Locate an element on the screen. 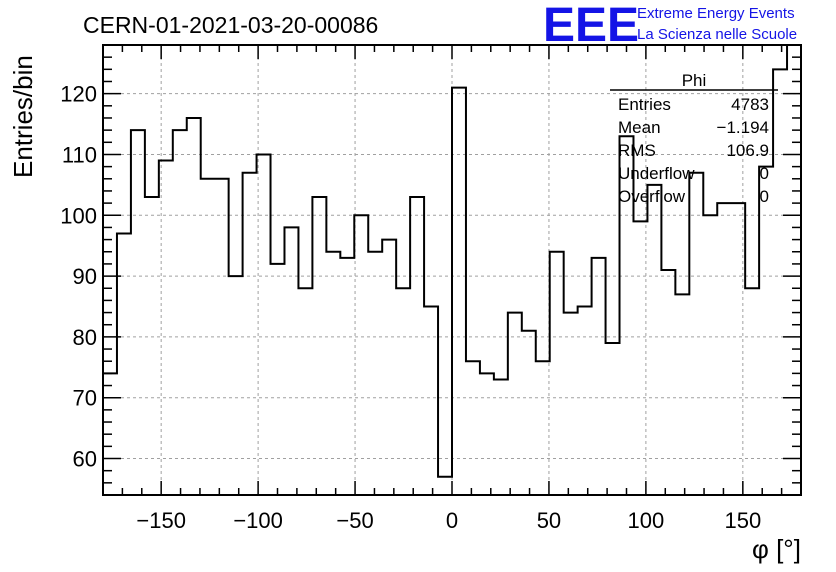 The height and width of the screenshot is (572, 836). stats-row-label: Mean is located at coordinates (639, 127).